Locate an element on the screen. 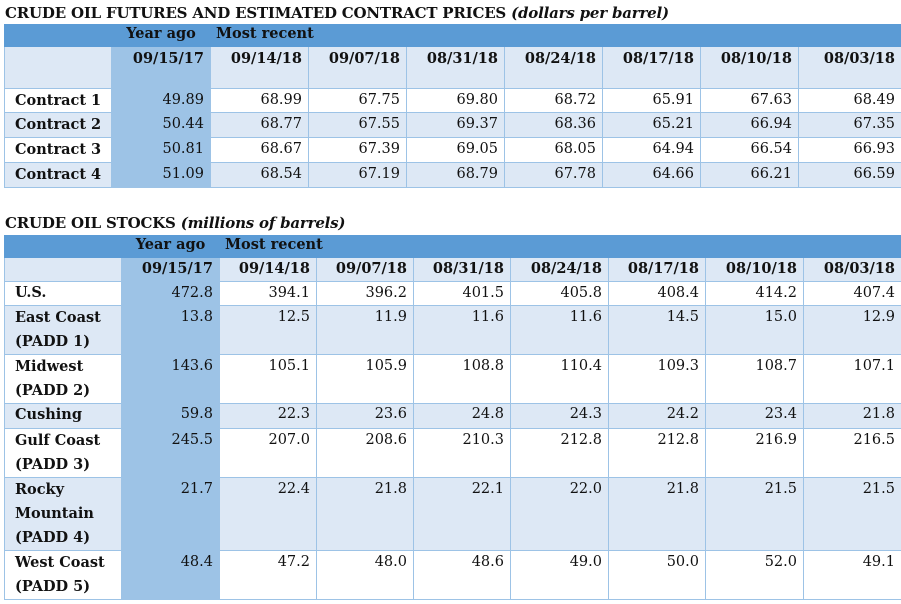  futures-year-ago-header: Year ago is located at coordinates (161, 35).